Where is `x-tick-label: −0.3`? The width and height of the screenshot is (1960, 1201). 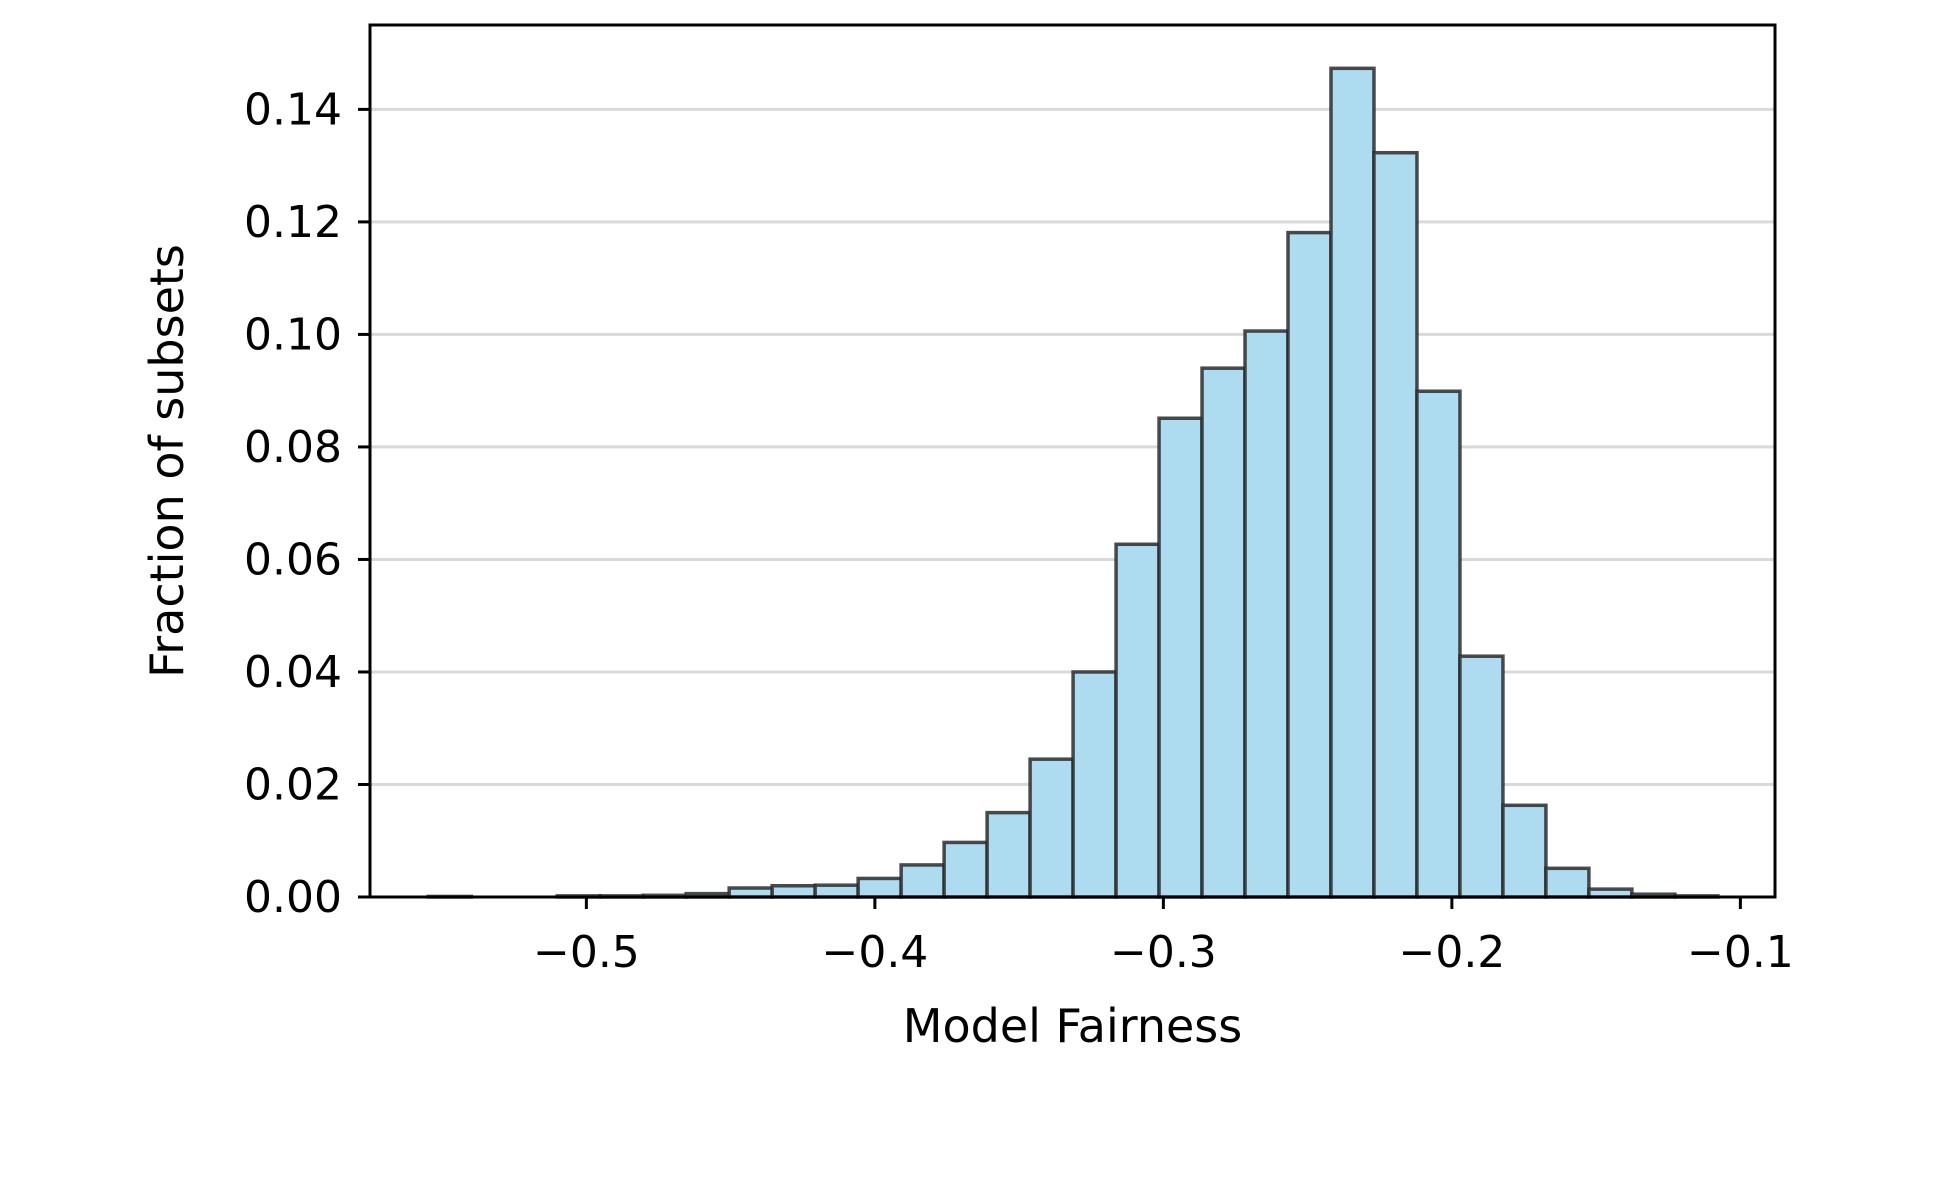 x-tick-label: −0.3 is located at coordinates (1163, 952).